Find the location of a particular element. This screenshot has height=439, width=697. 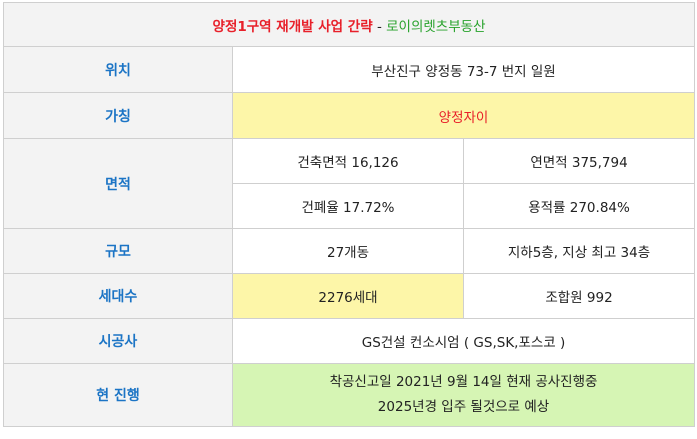

location-value: 부산진구 양정동 73-7 번지 일원 is located at coordinates (463, 69).